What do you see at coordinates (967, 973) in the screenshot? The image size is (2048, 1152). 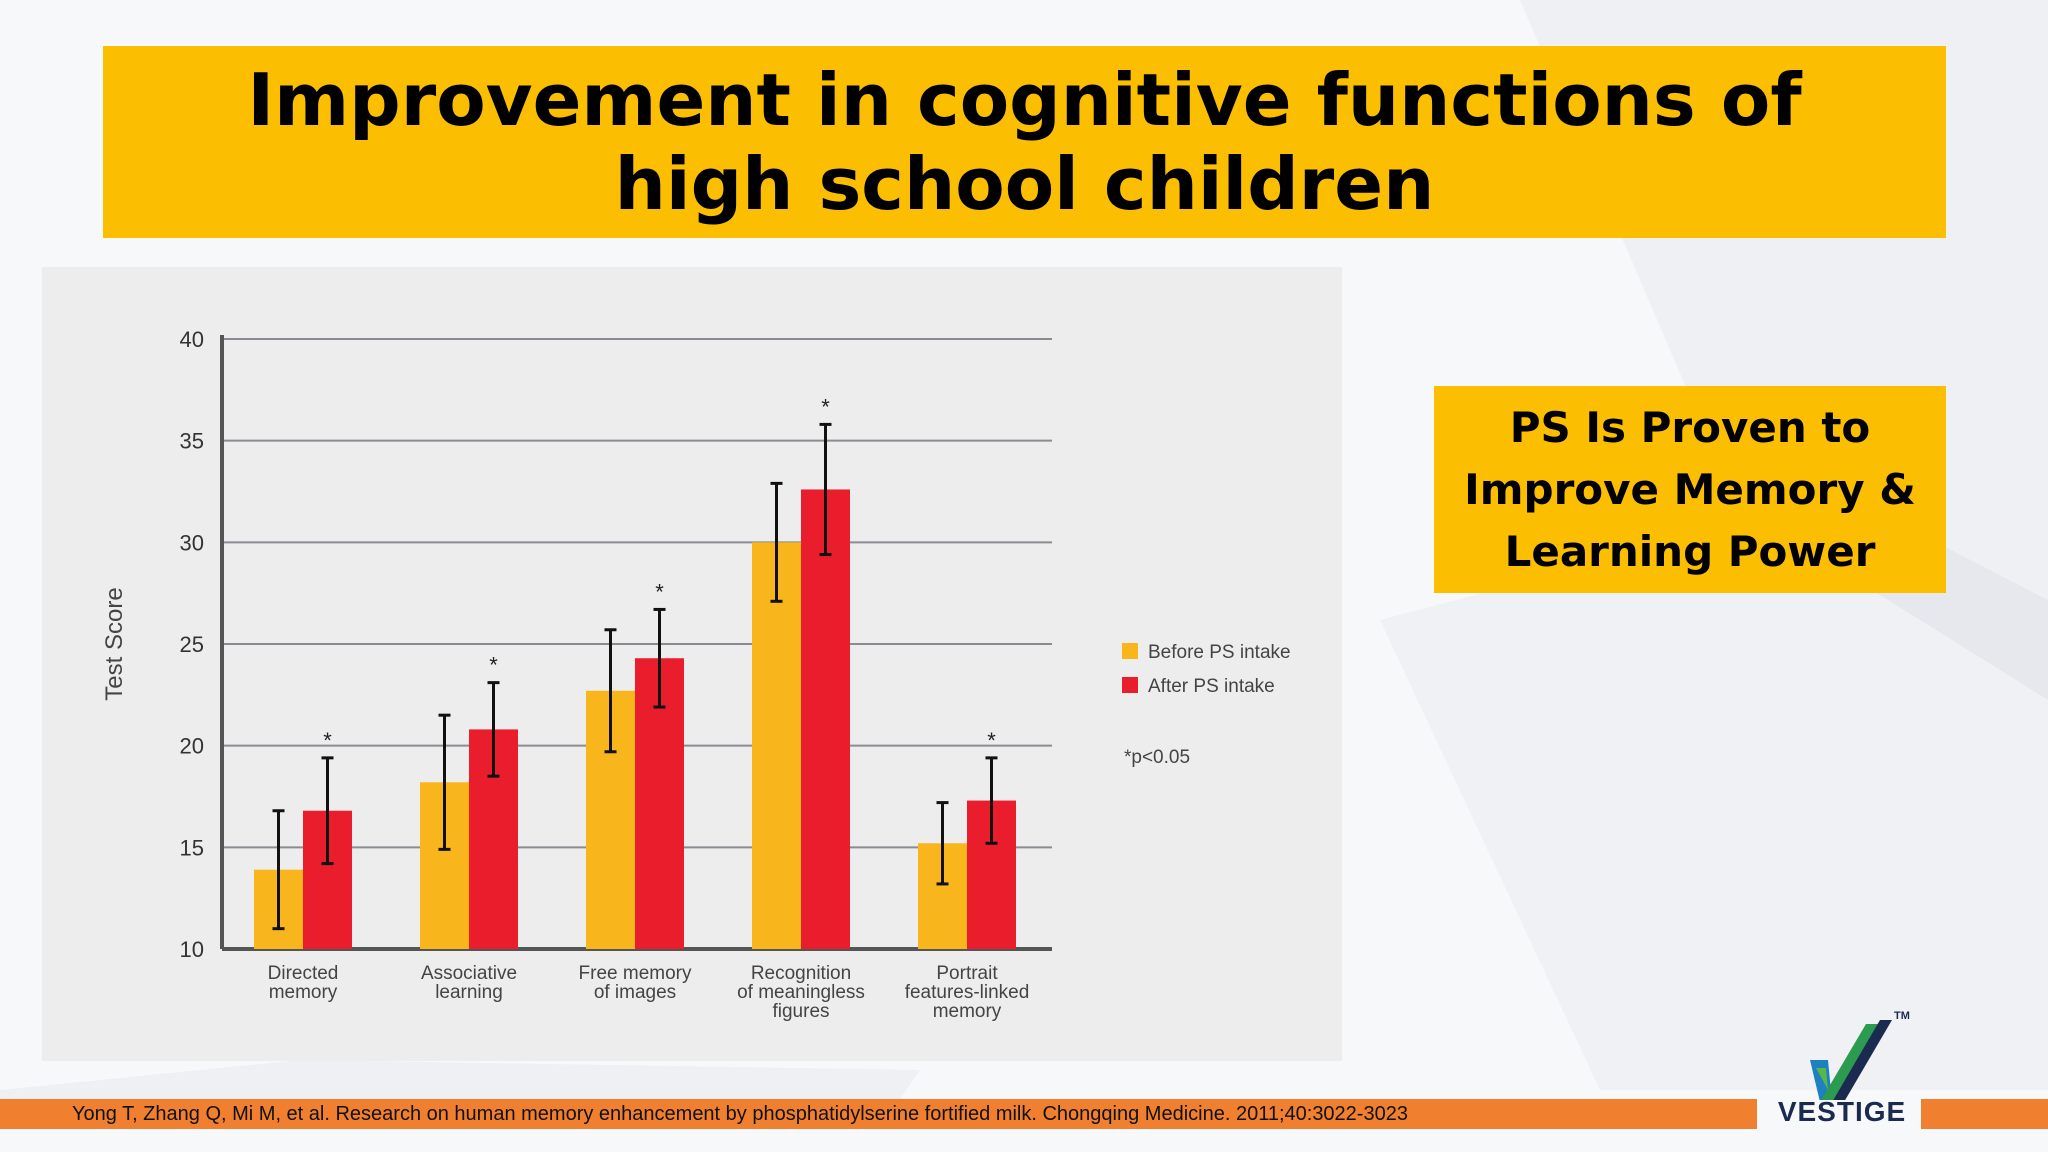 I see `x-category-label: Portrait` at bounding box center [967, 973].